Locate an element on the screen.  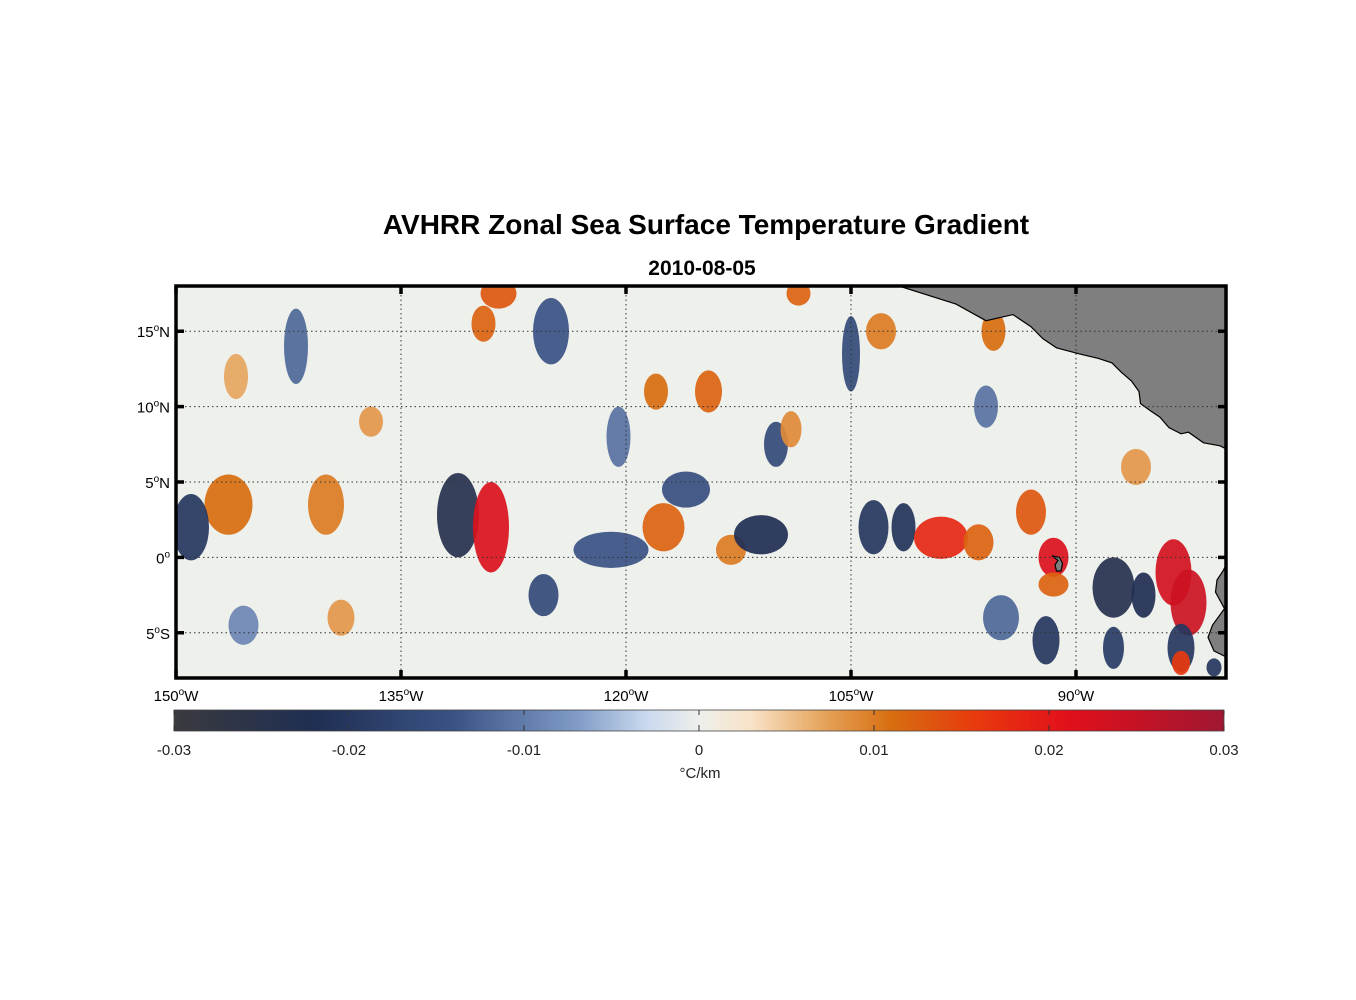
x-tick-degree: 150 is located at coordinates (166, 696).